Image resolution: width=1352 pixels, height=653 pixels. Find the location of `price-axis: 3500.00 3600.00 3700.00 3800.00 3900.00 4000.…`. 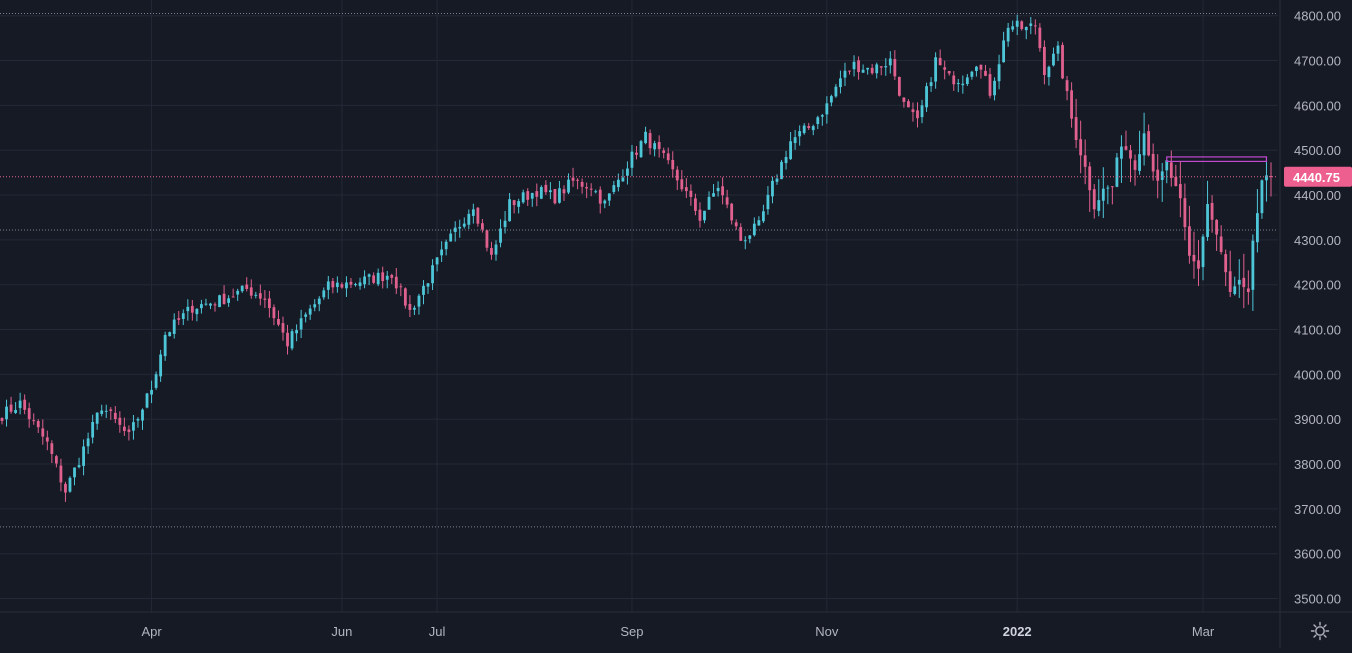

price-axis: 3500.00 3600.00 3700.00 3800.00 3900.00 4000.… is located at coordinates (1317, 308).